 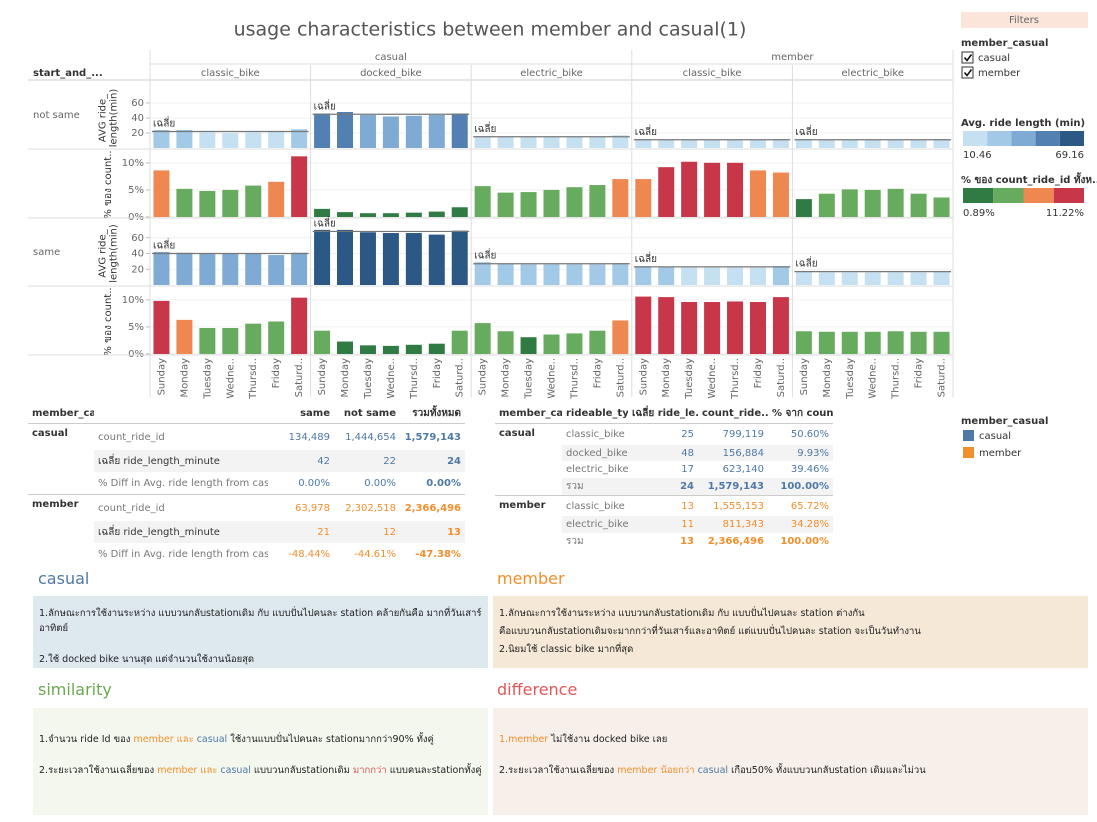 I want to click on header-cell: count_ride.., so click(x=733, y=413).